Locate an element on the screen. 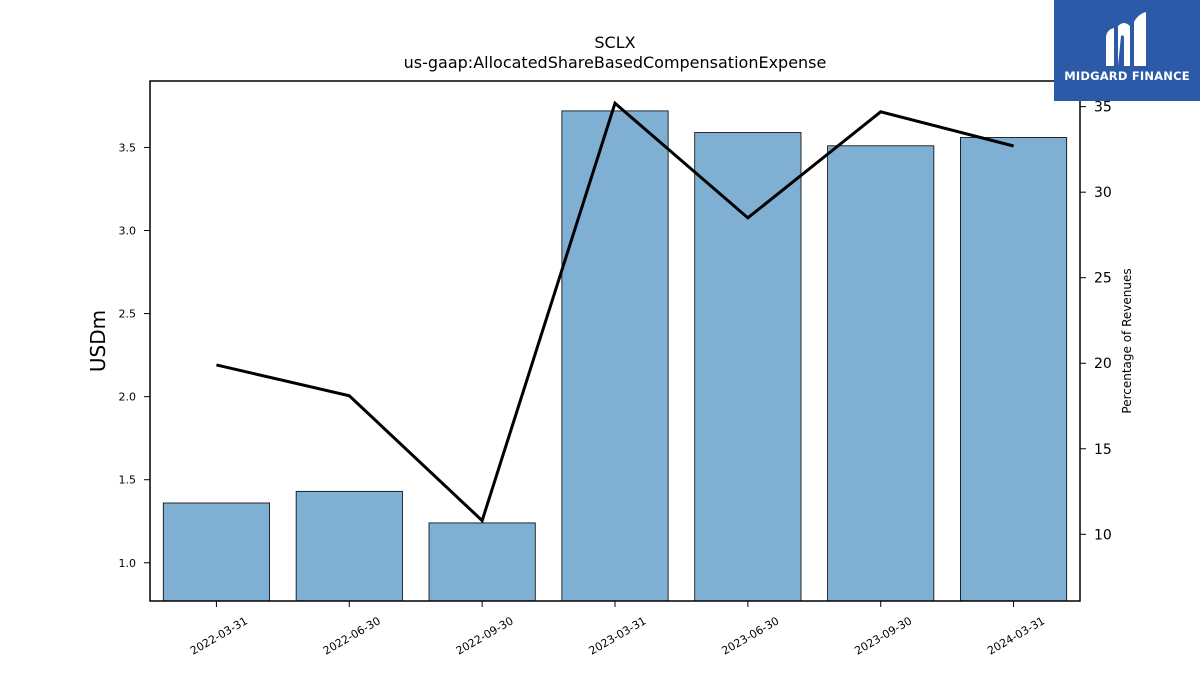 Image resolution: width=1200 pixels, height=675 pixels. y-tick-label: 3.0 is located at coordinates (128, 231).